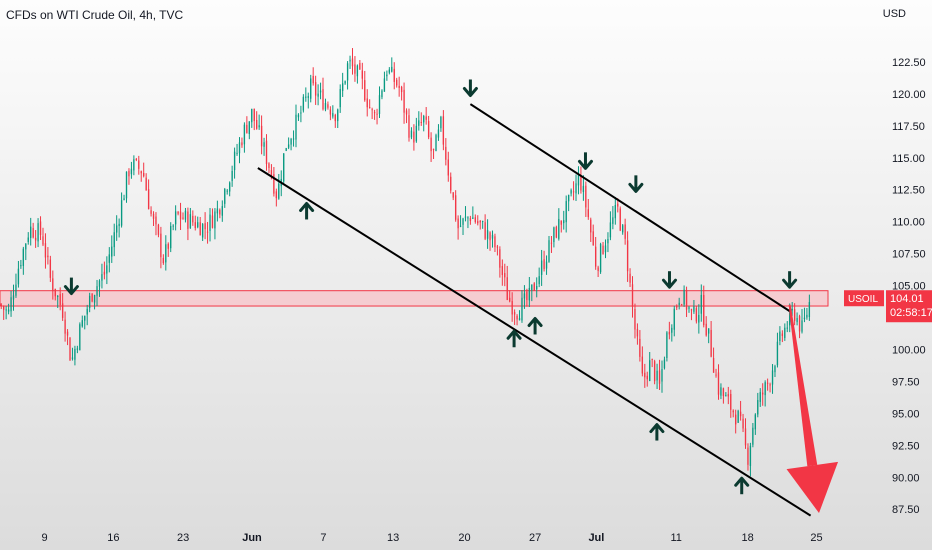 The image size is (932, 550). I want to click on countdown-label: 02:58:17, so click(911, 313).